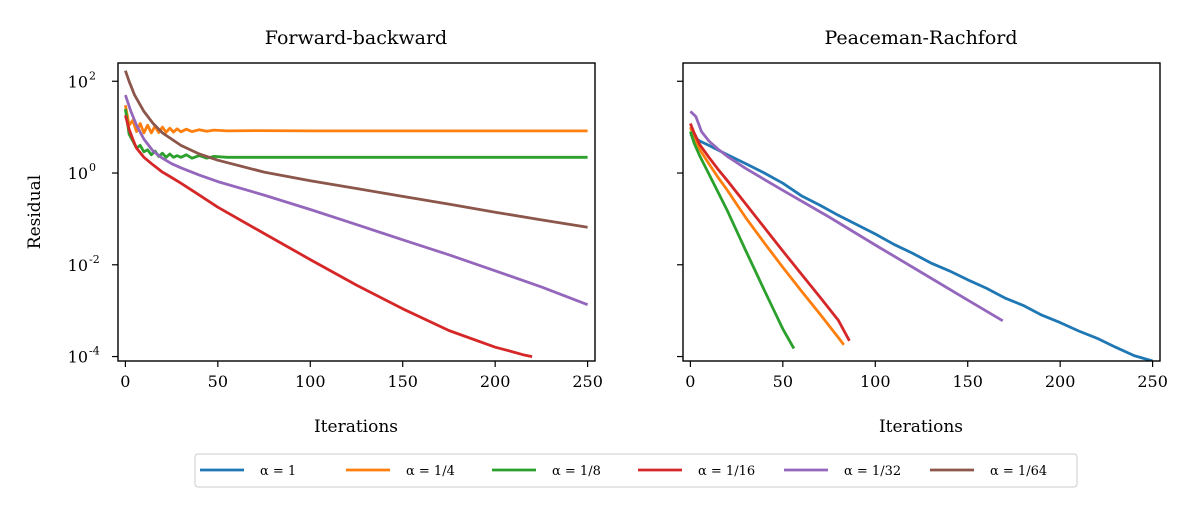 The width and height of the screenshot is (1195, 513). What do you see at coordinates (726, 471) in the screenshot?
I see `legend-label: α = 1/16` at bounding box center [726, 471].